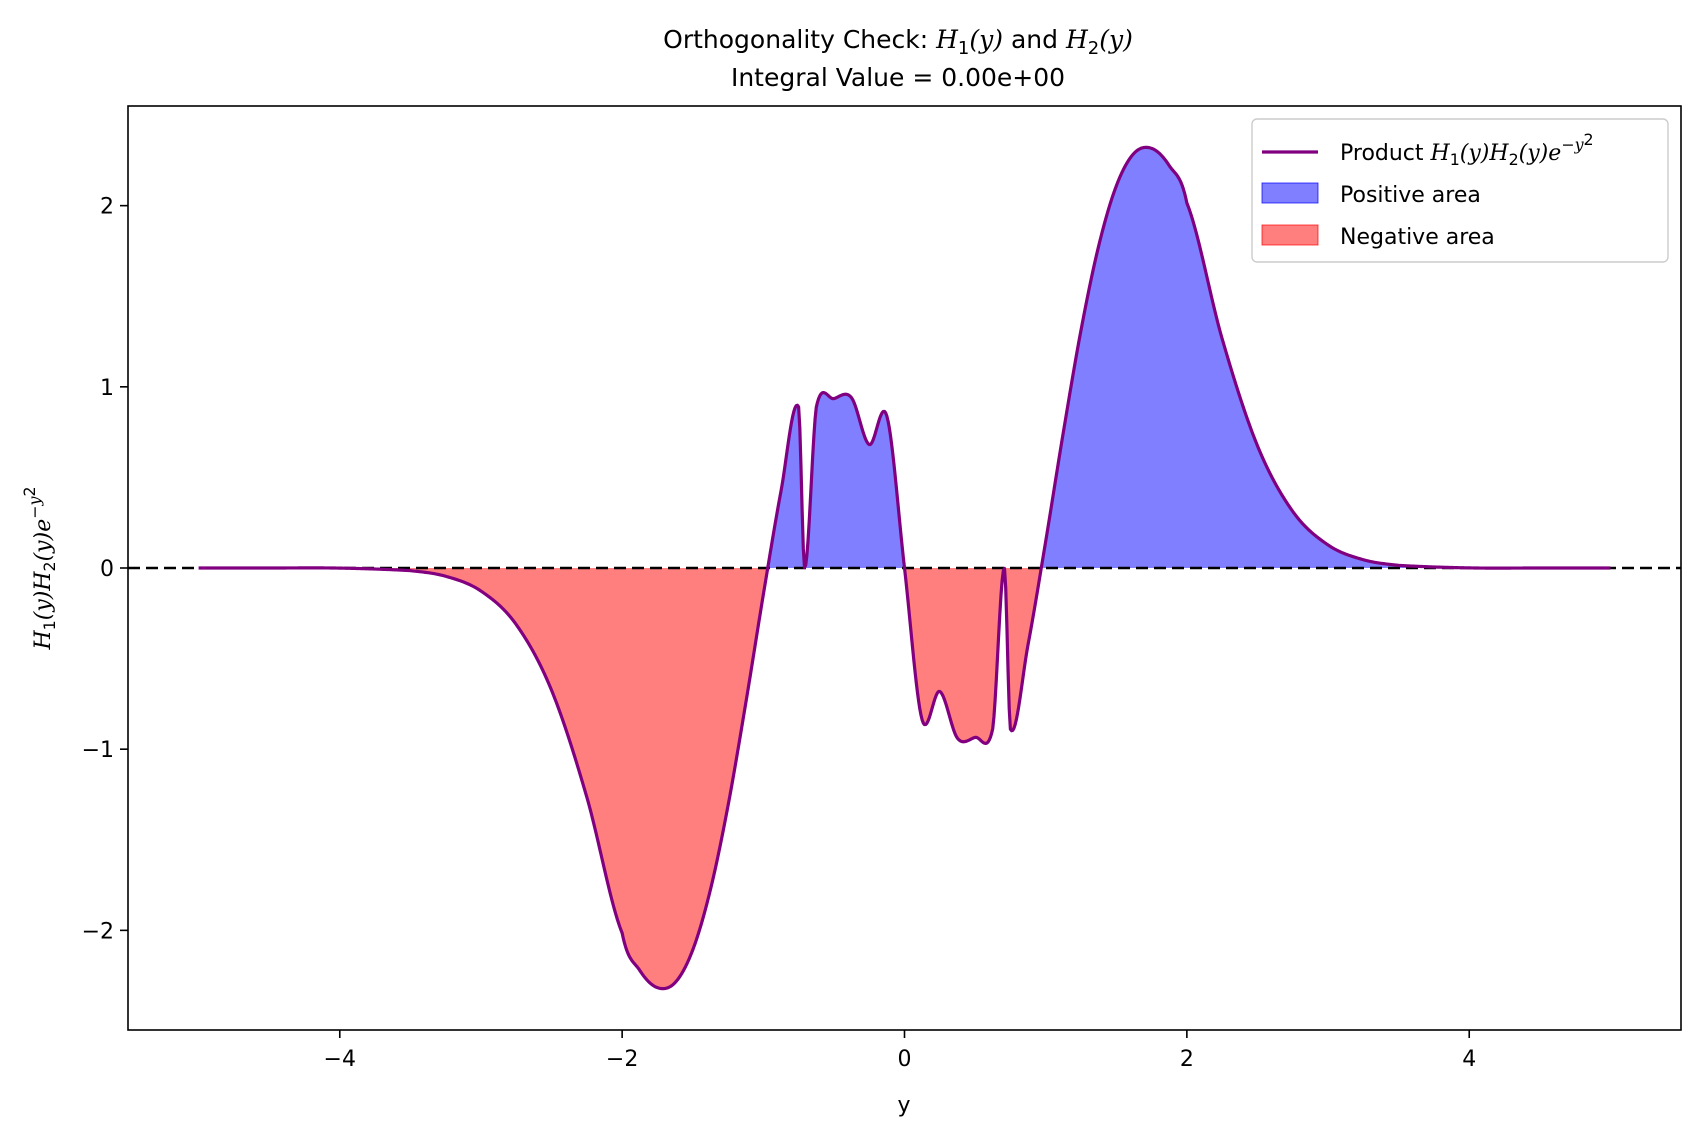 The width and height of the screenshot is (1698, 1136). What do you see at coordinates (98, 931) in the screenshot?
I see `y-tick-label: −2` at bounding box center [98, 931].